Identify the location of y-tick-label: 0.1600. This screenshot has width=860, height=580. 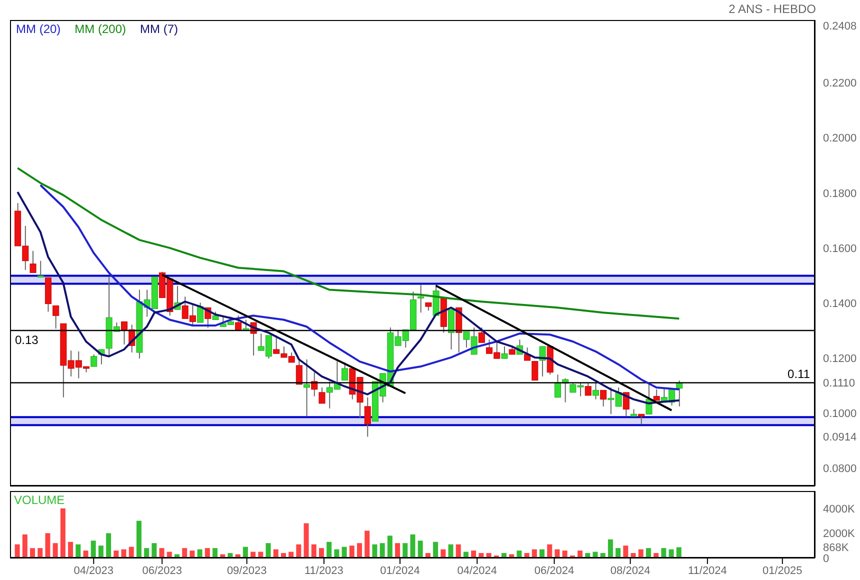
(840, 248).